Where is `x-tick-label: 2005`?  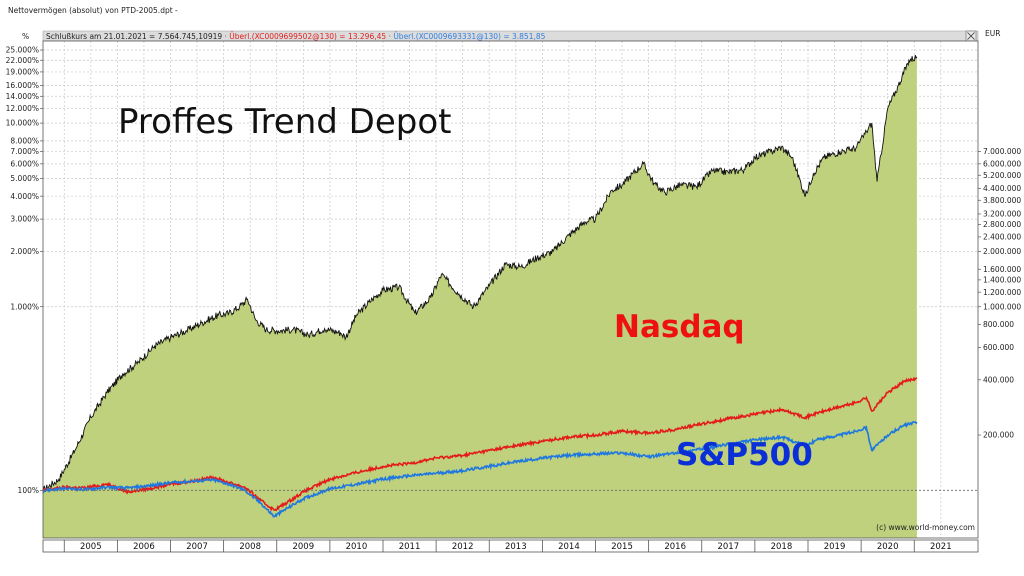
x-tick-label: 2005 is located at coordinates (91, 547).